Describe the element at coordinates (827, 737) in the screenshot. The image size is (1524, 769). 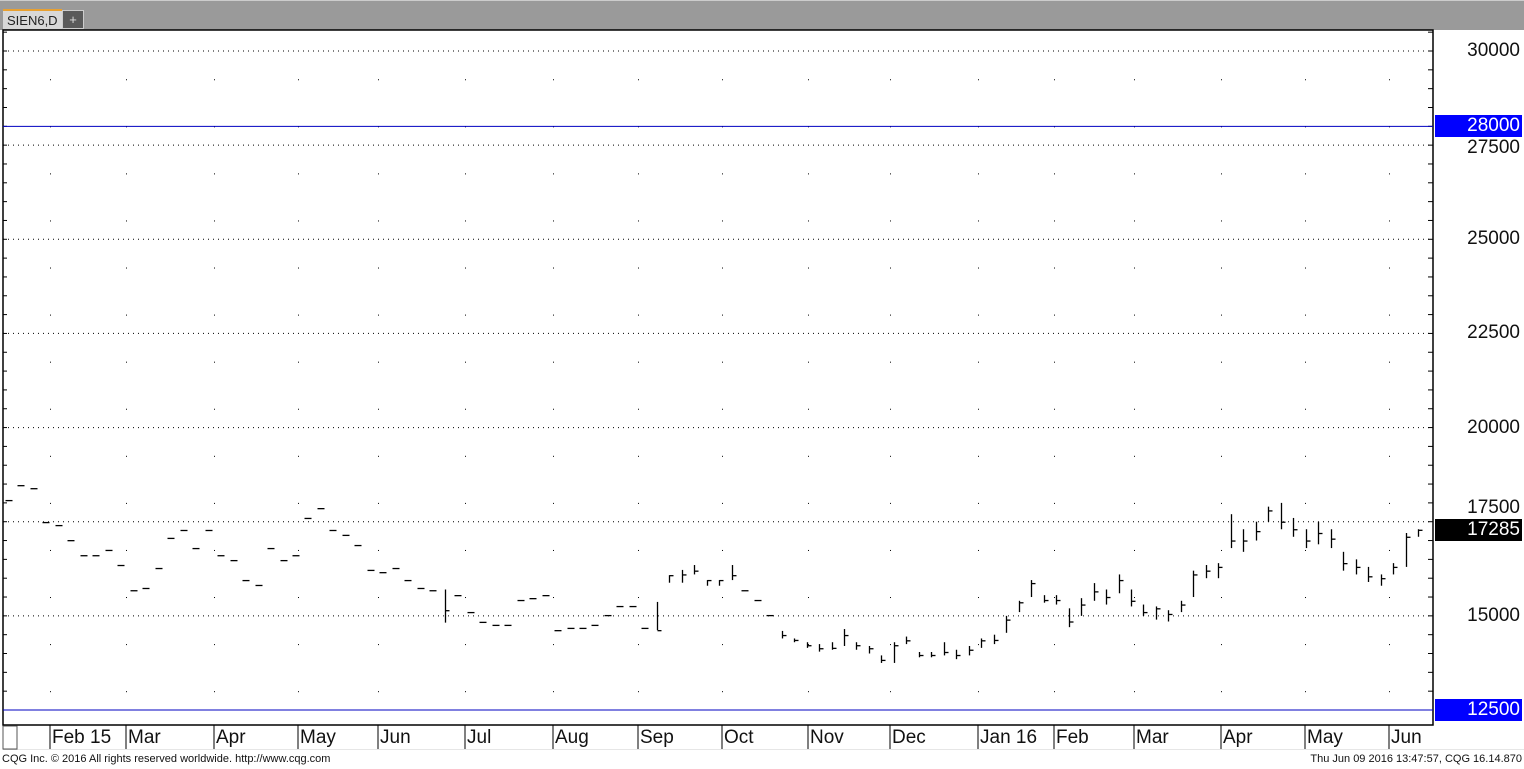
I see `x-tick-label: Nov` at that location.